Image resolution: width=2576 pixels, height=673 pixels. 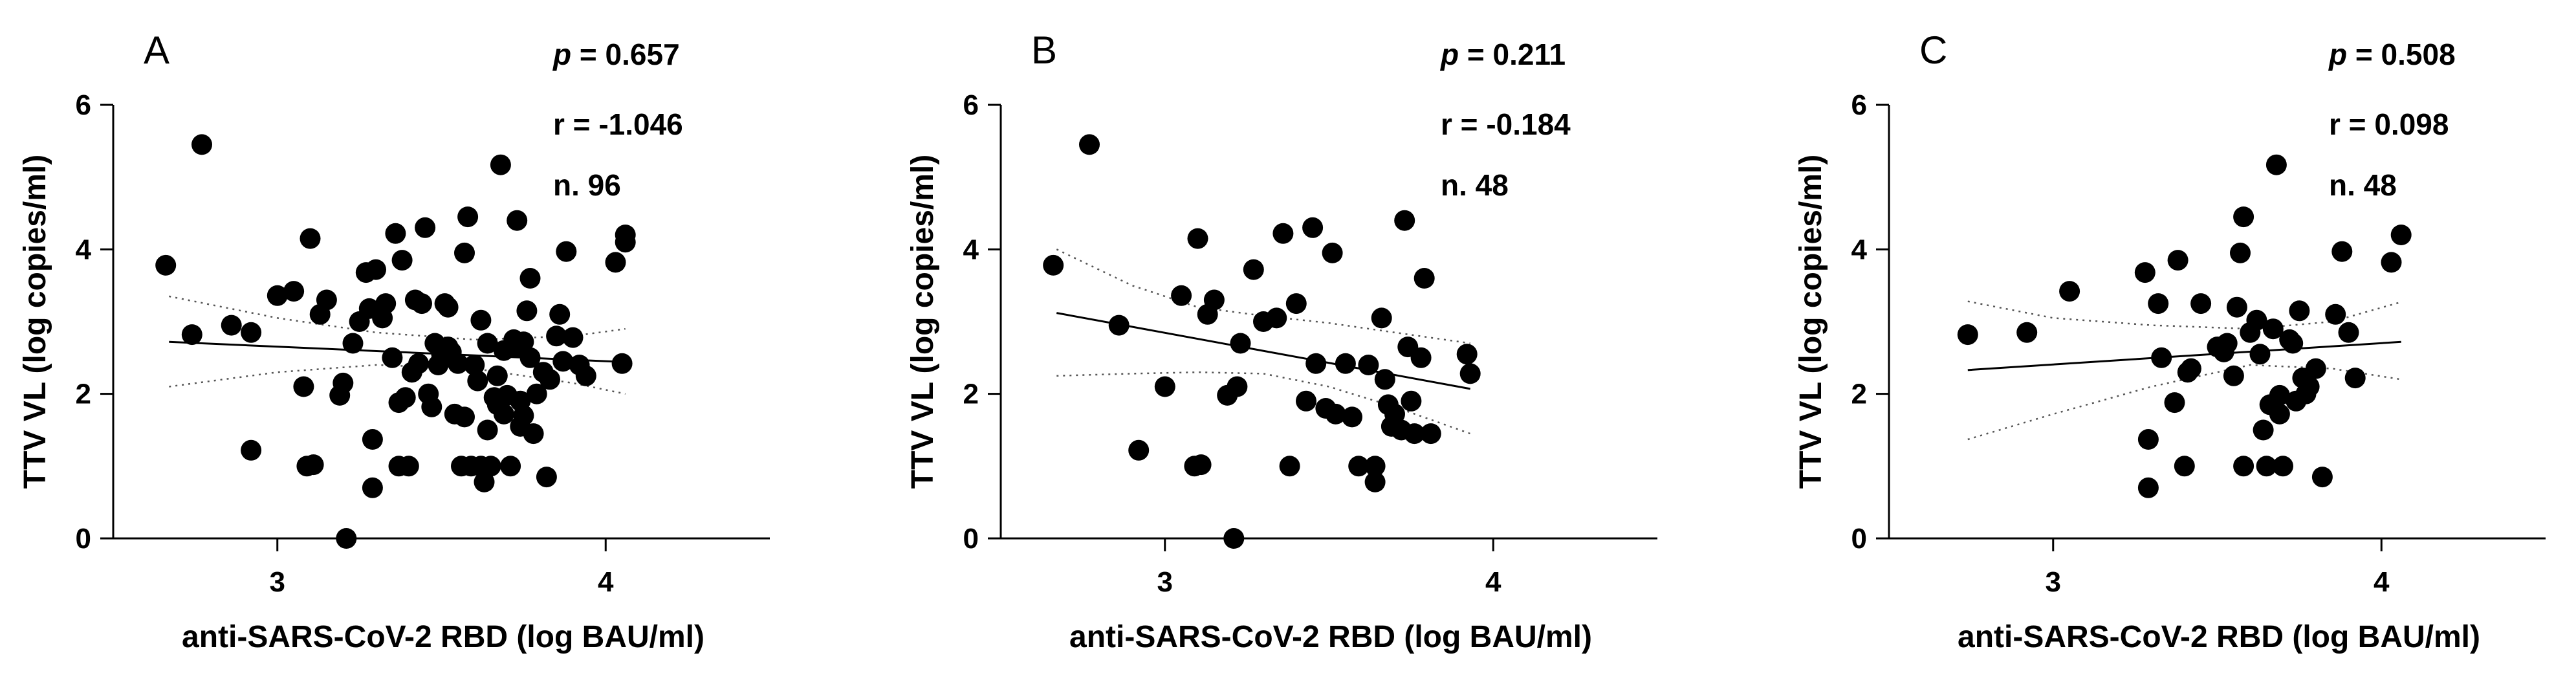 I want to click on p-value: = 0.657, so click(x=625, y=54).